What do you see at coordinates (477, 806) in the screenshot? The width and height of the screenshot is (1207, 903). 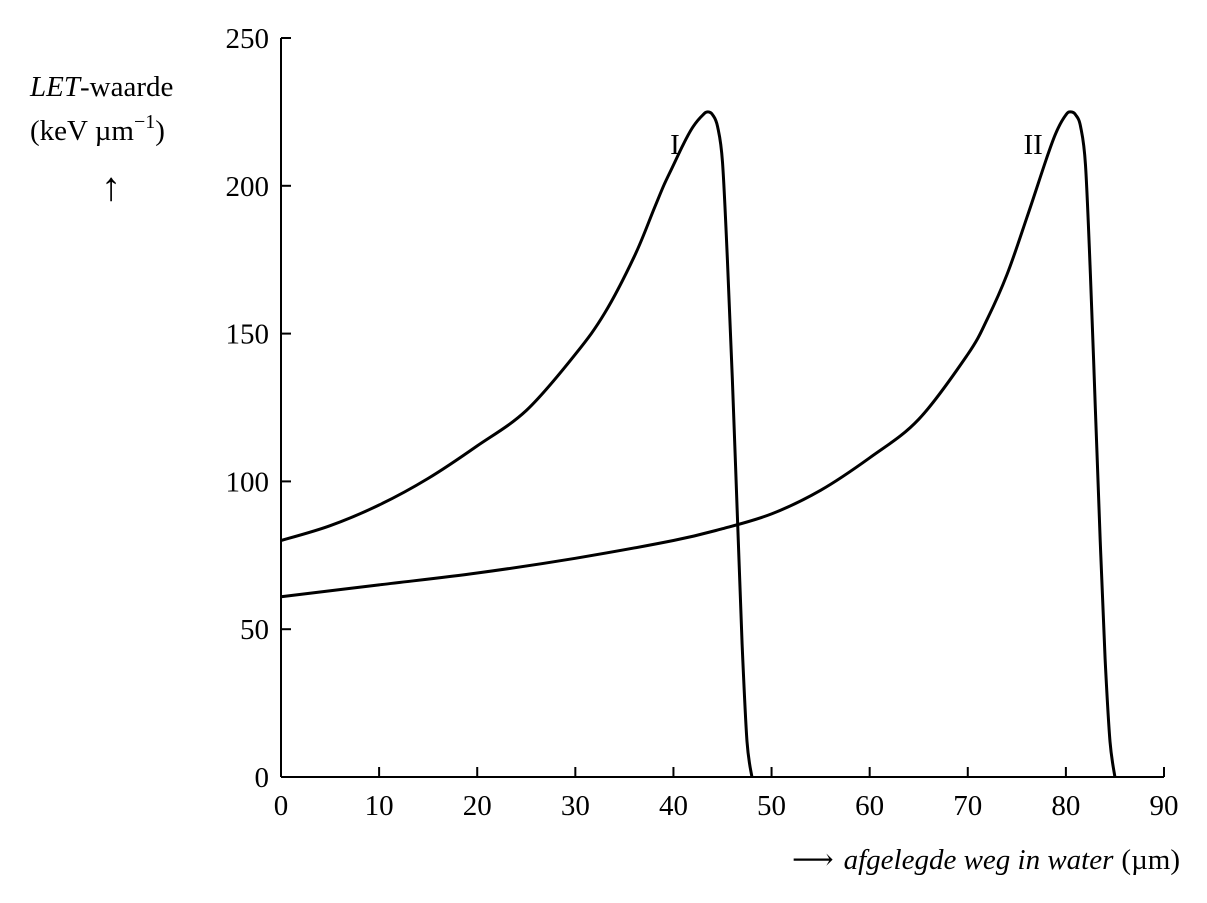 I see `x-tick-label-20: 20` at bounding box center [477, 806].